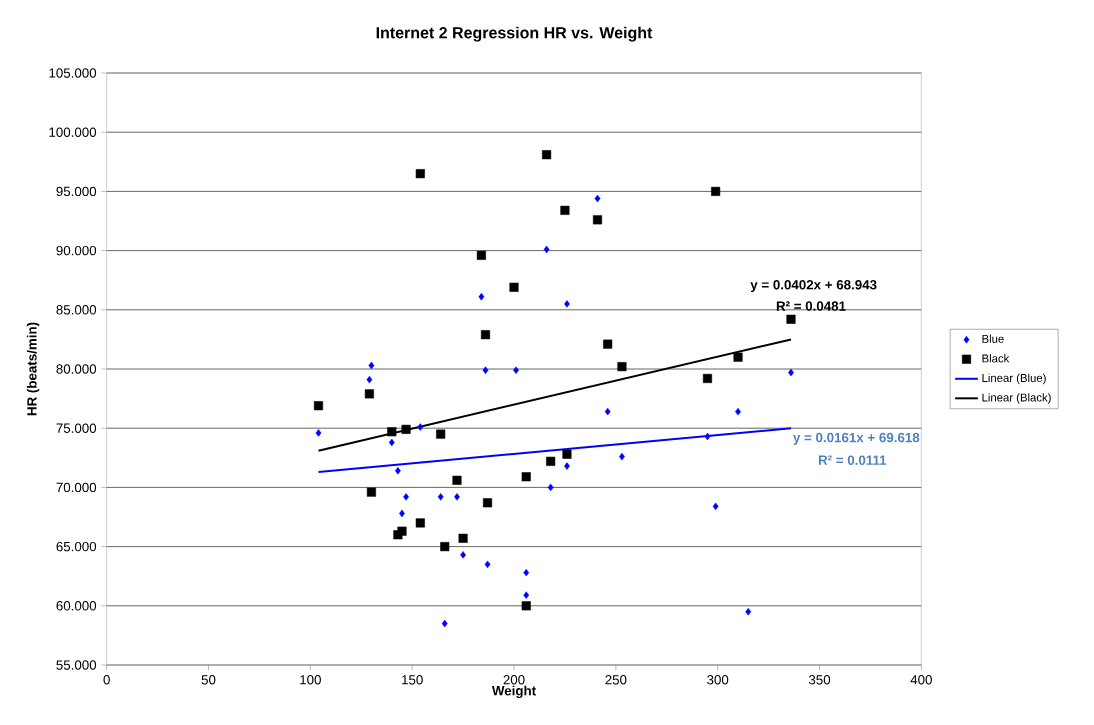 Image resolution: width=1094 pixels, height=725 pixels. Describe the element at coordinates (514, 34) in the screenshot. I see `chart-title: Internet 2 Regression HR vs. Weight` at that location.